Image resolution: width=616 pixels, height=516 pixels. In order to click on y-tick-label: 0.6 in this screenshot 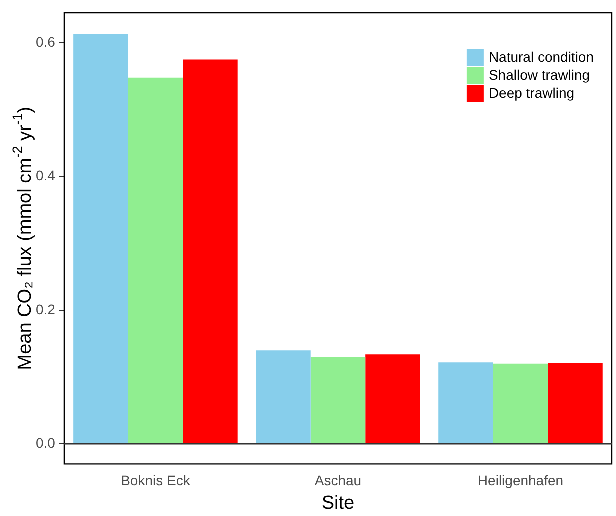, I will do `click(46, 42)`.